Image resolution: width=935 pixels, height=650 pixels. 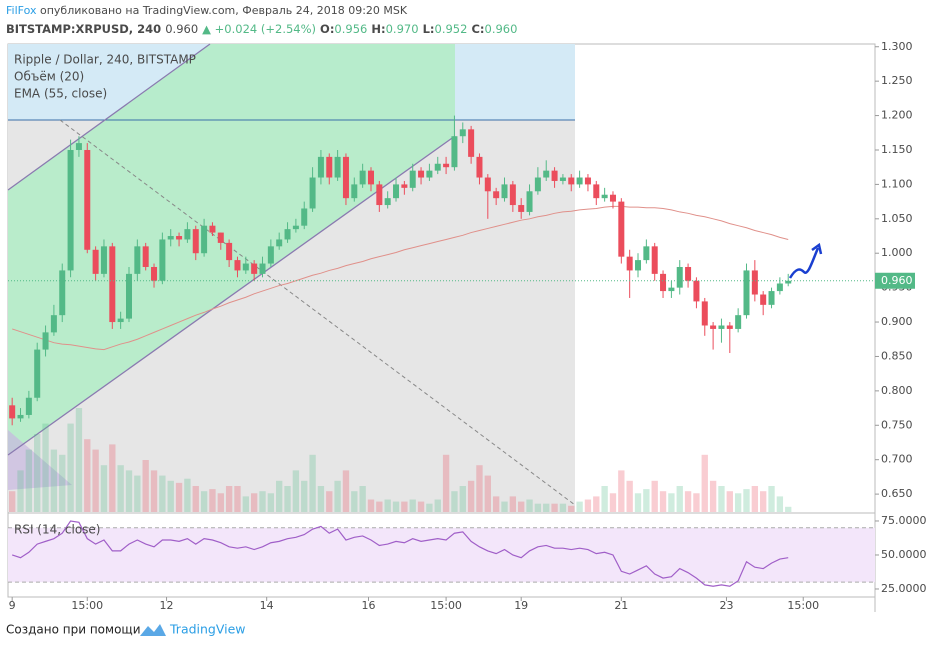 I want to click on legend-title: Ripple / Dollar, 240, BITSTAMP, so click(x=105, y=60).